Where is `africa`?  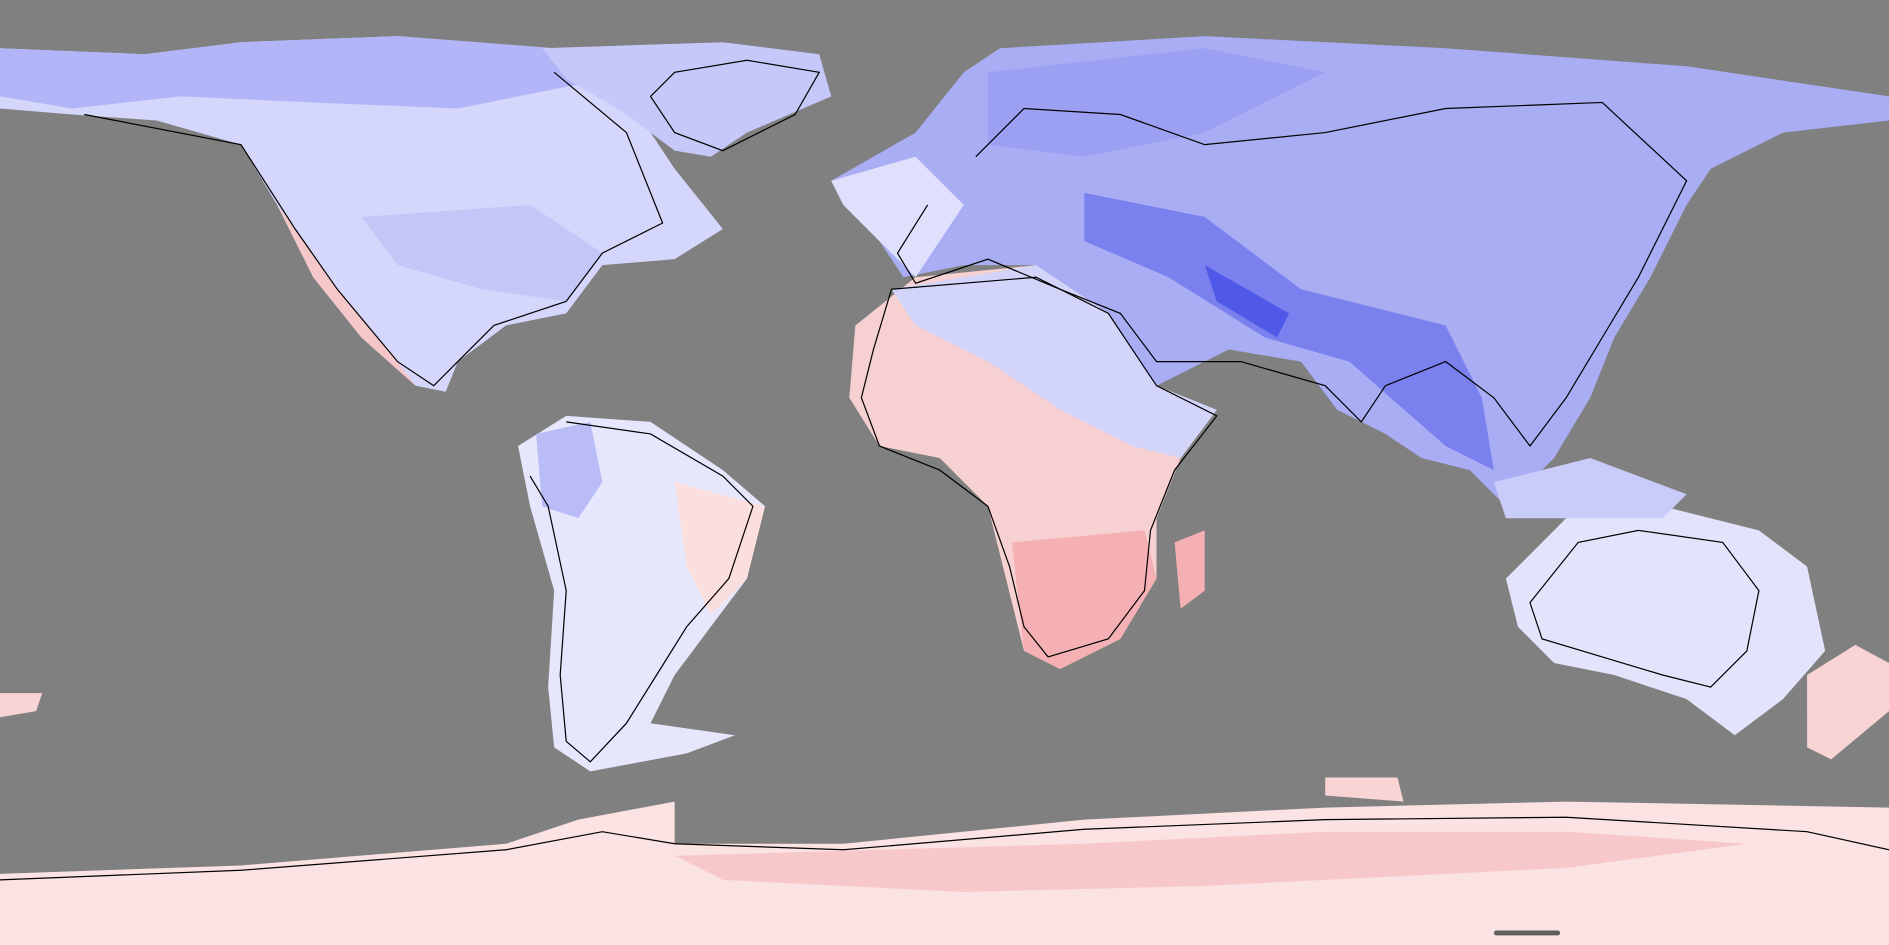 africa is located at coordinates (1033, 467).